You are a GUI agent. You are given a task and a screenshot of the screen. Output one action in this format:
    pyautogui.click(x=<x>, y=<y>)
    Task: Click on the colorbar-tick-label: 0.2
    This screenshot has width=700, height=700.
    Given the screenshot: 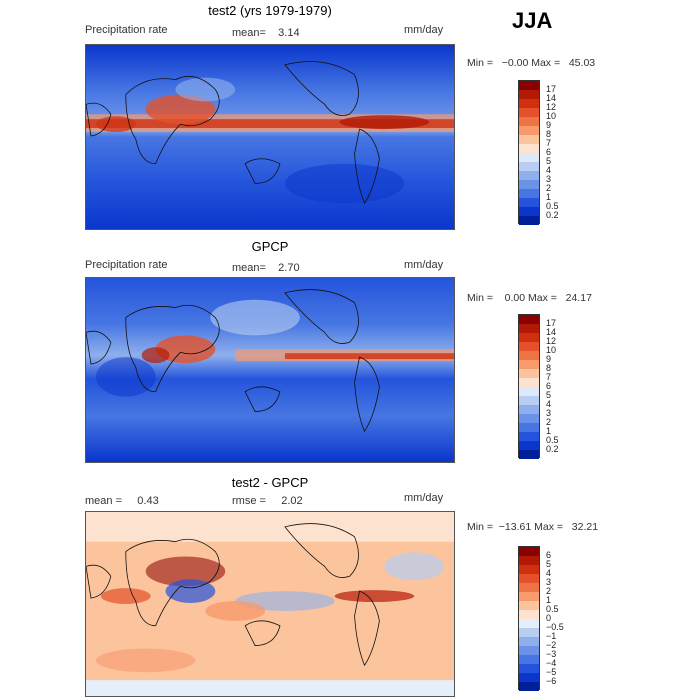 What is the action you would take?
    pyautogui.click(x=552, y=214)
    